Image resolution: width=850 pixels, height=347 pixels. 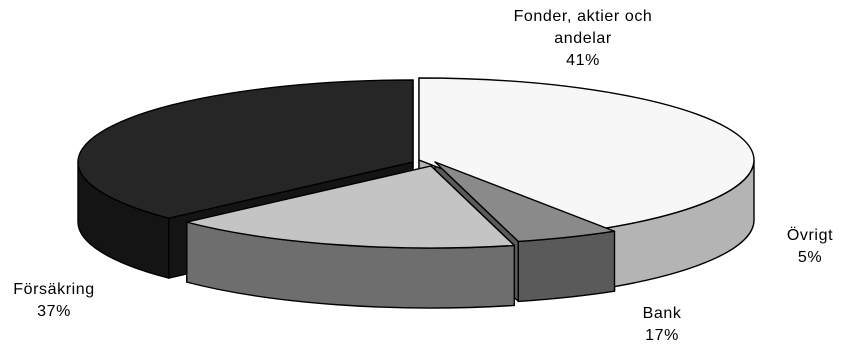 I want to click on slice-label-fonder-name-1: Fonder, aktier och, so click(x=583, y=16).